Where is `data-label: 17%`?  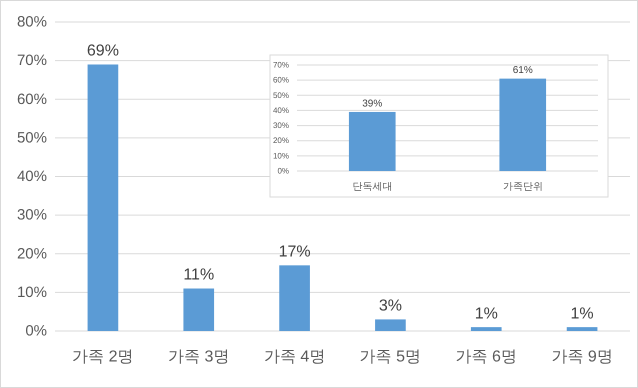 data-label: 17% is located at coordinates (294, 252).